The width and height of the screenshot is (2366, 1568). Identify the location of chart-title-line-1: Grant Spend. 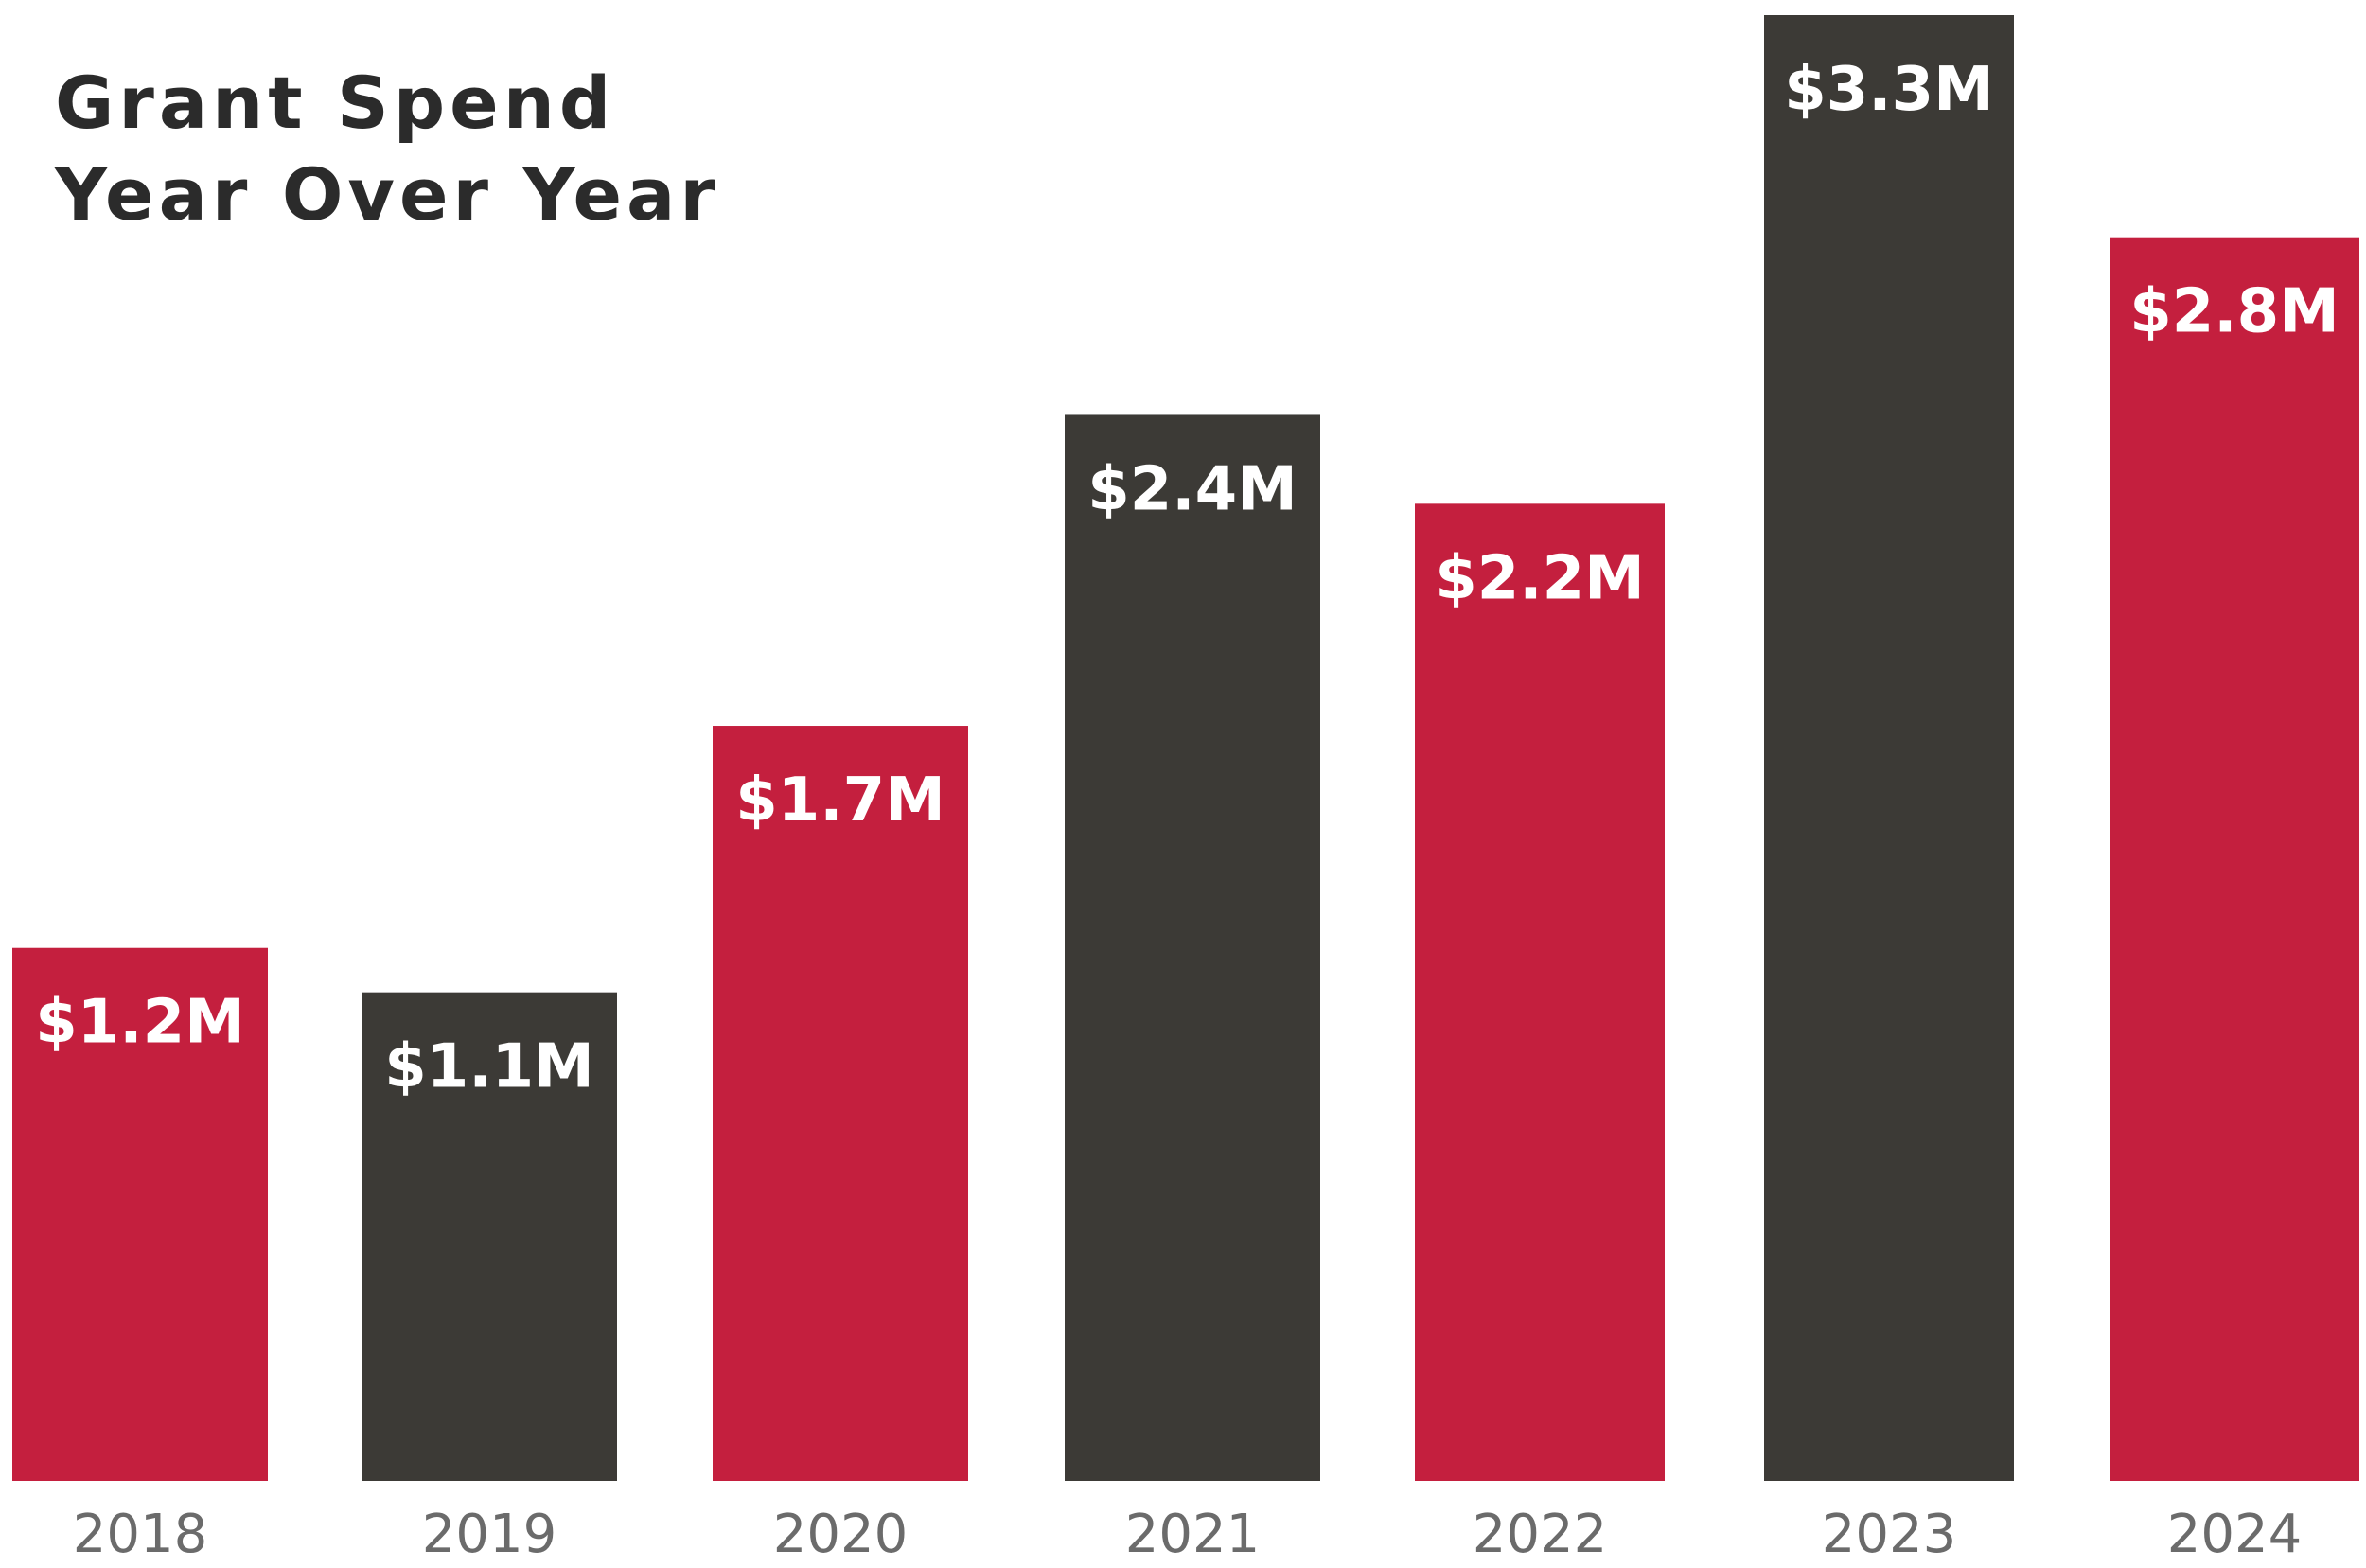
(335, 103).